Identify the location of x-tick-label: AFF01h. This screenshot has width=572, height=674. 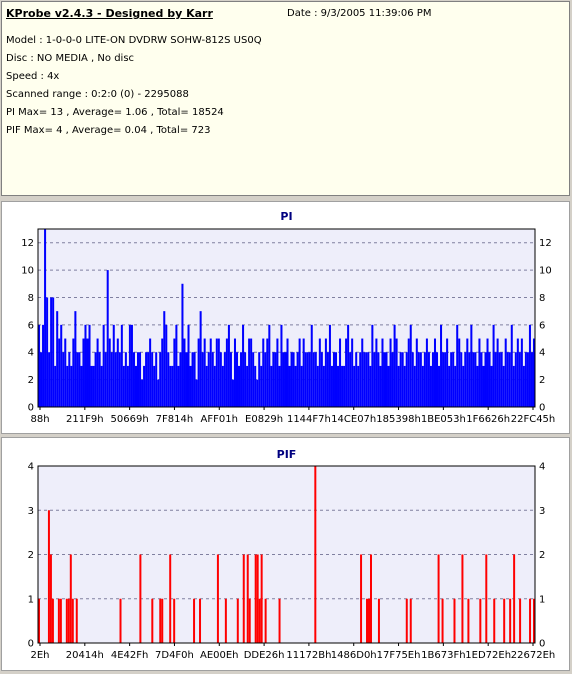
(219, 419).